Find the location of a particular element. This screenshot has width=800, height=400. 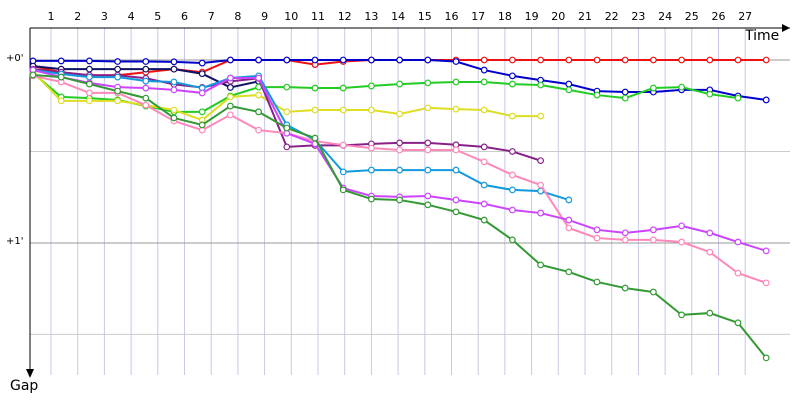

x-tick-label: 19 is located at coordinates (532, 16).